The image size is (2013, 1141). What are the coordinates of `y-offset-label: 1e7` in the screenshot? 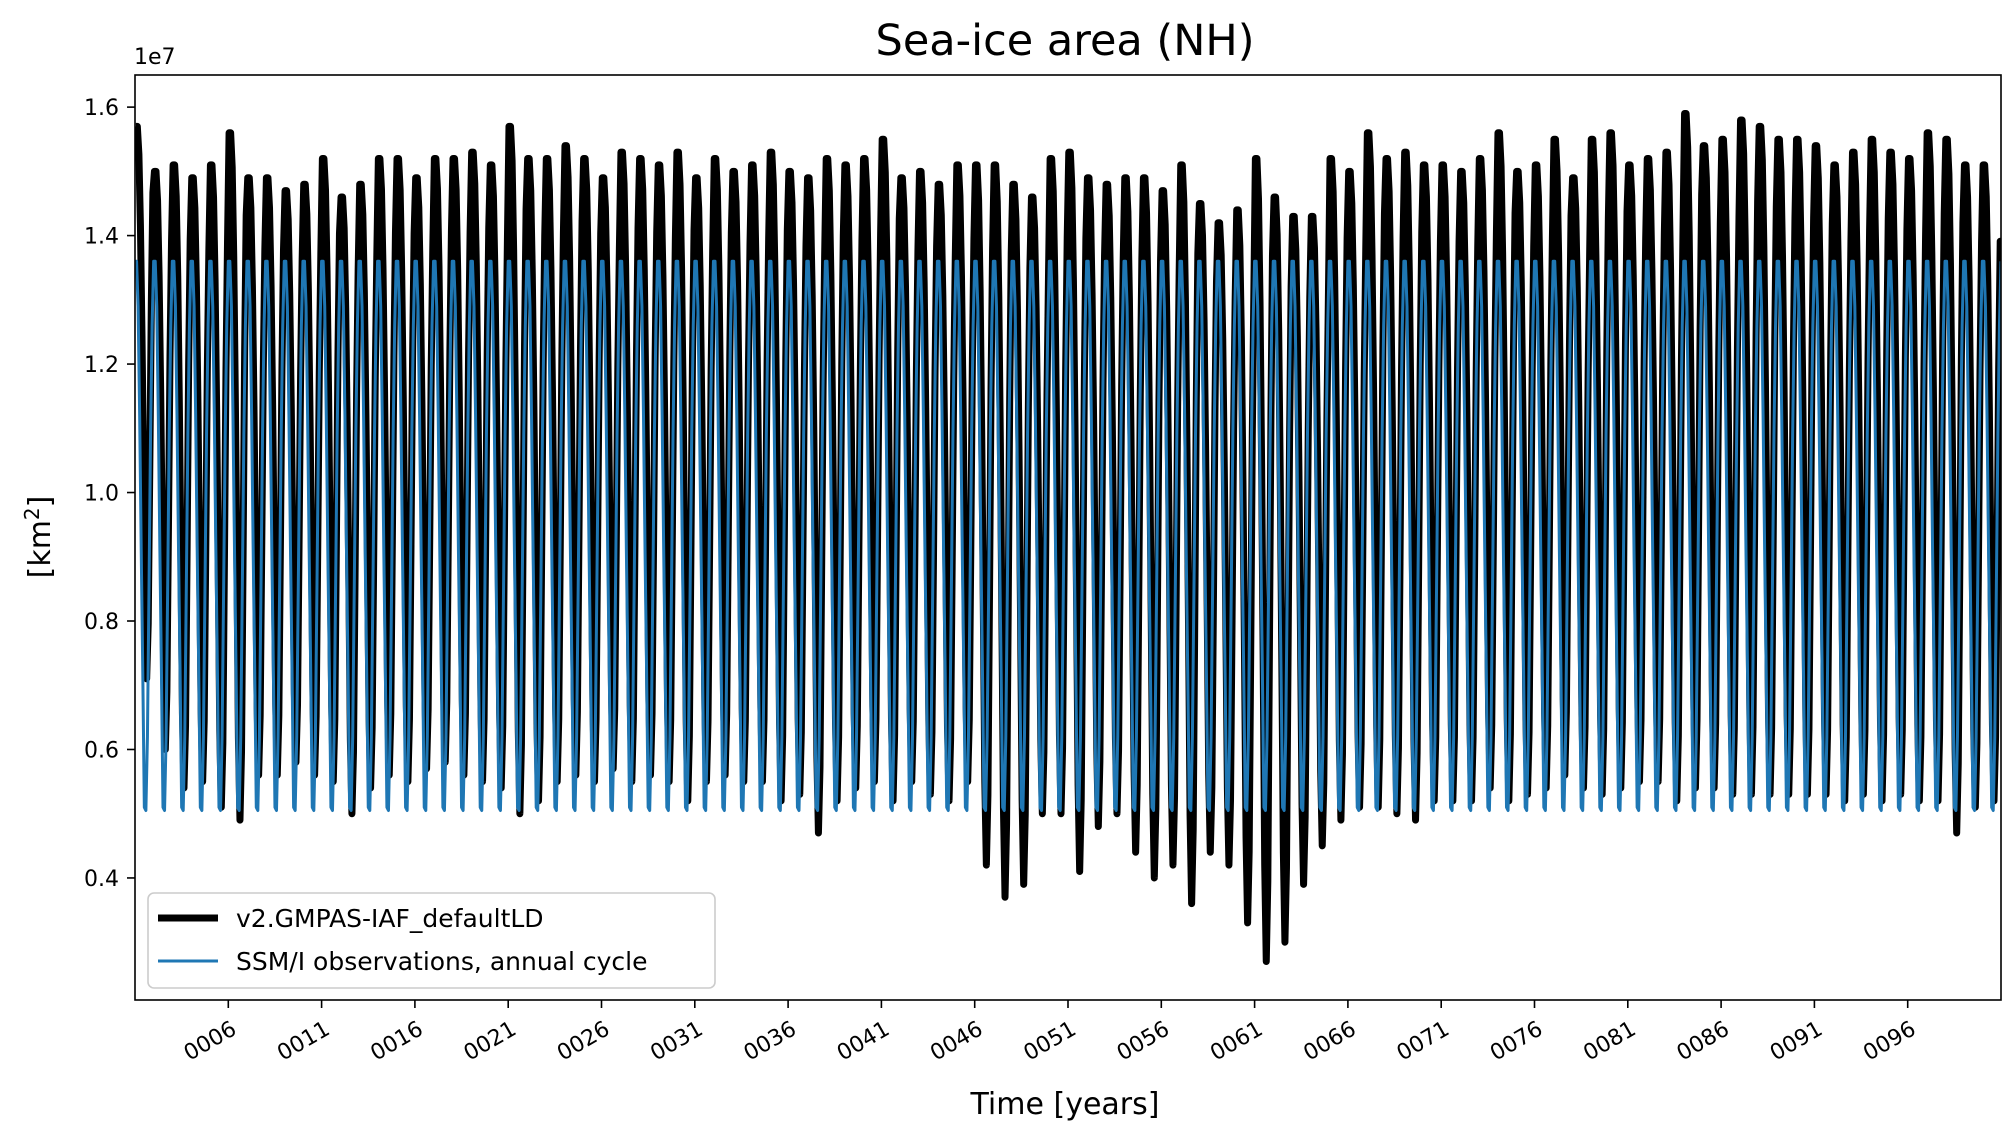 It's located at (155, 57).